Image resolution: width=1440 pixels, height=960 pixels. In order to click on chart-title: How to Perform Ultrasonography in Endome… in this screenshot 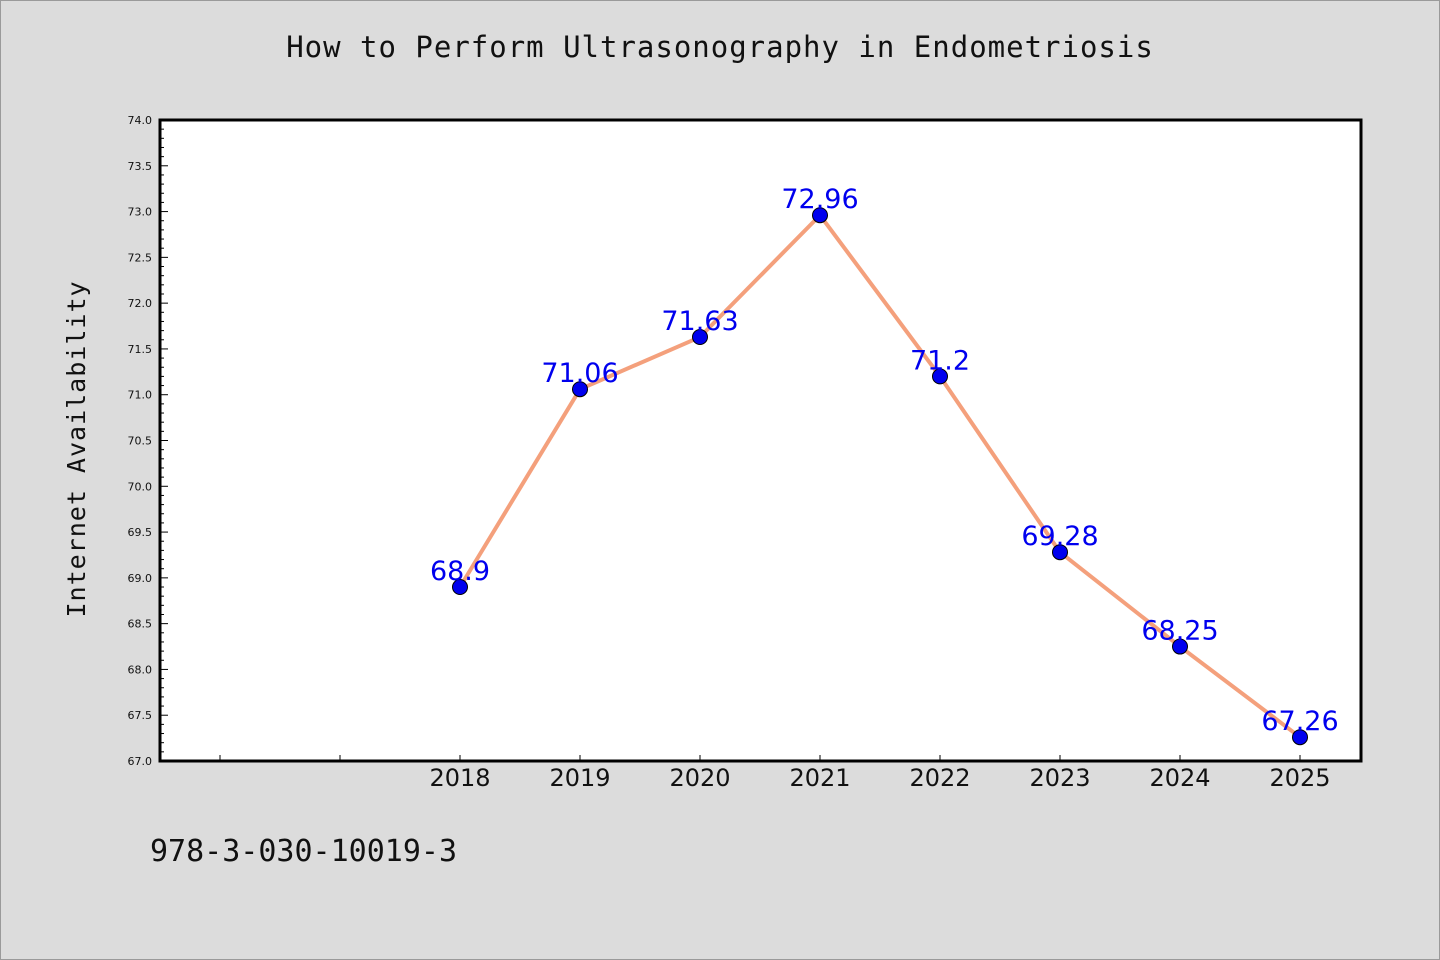, I will do `click(720, 47)`.